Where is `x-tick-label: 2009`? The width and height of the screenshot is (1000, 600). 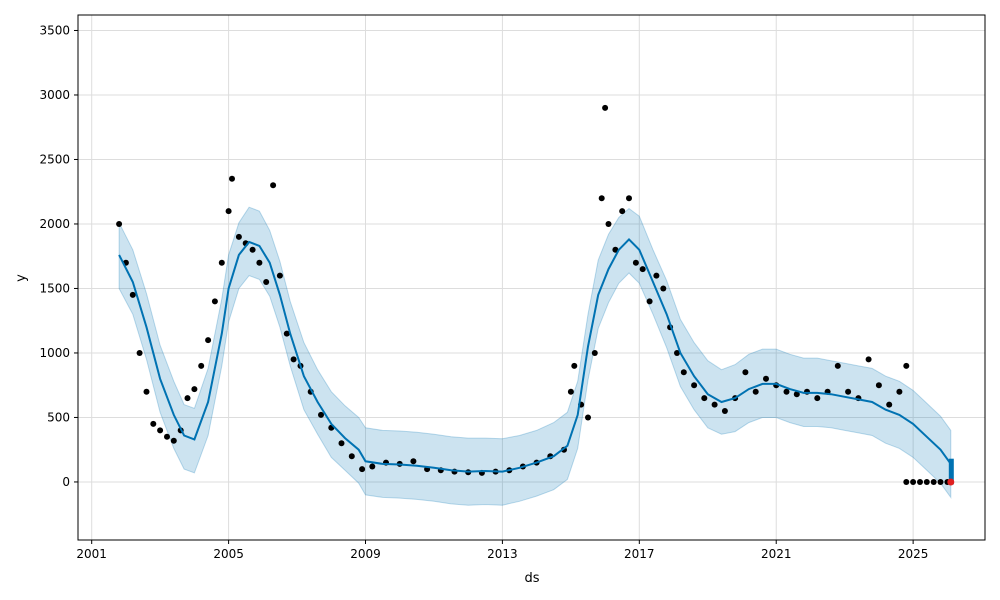 x-tick-label: 2009 is located at coordinates (365, 554).